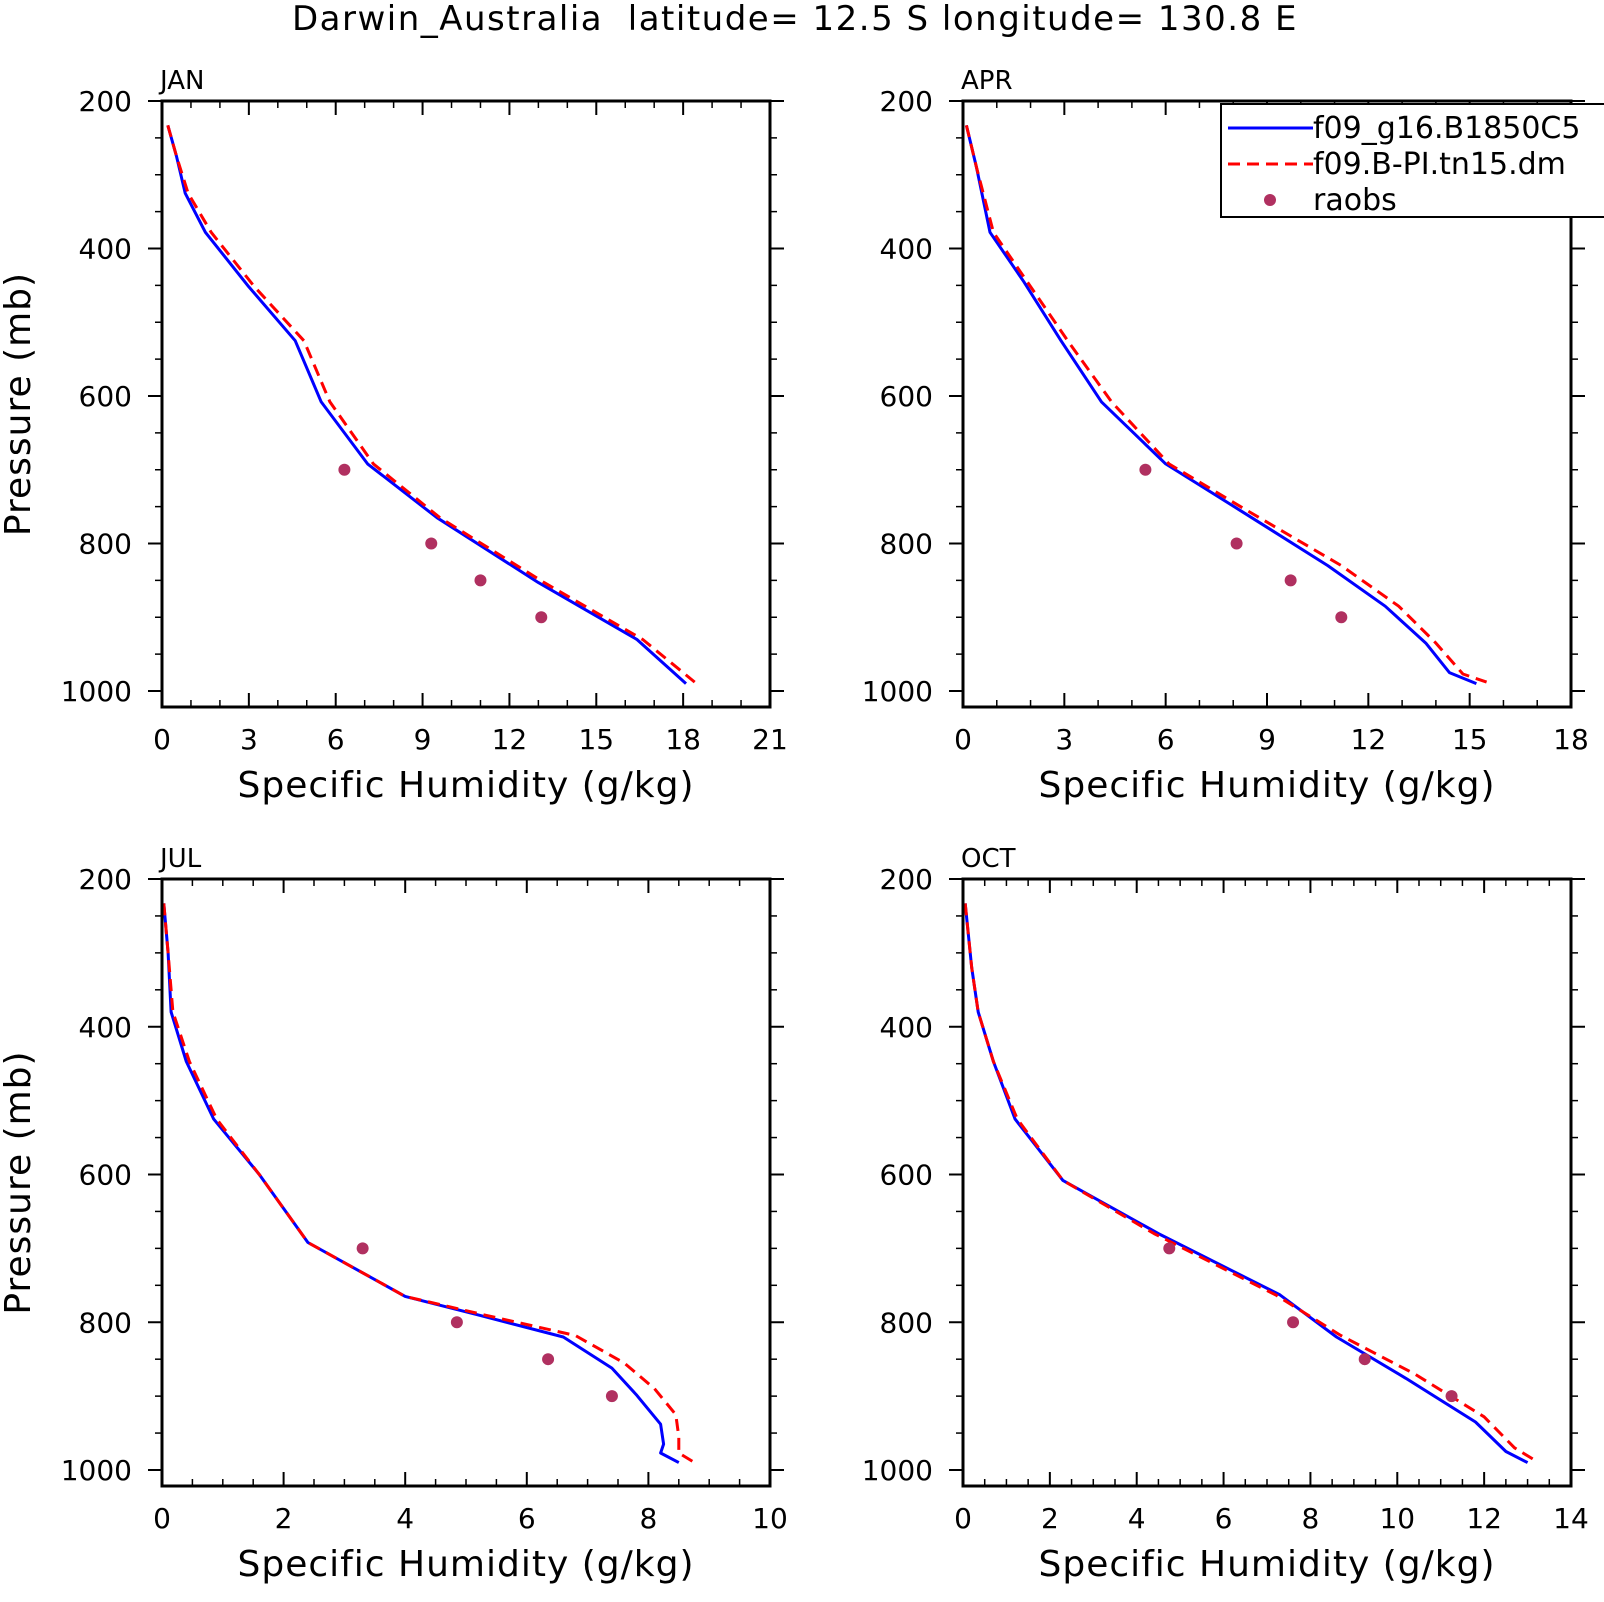 The image size is (1604, 1602). Describe the element at coordinates (987, 81) in the screenshot. I see `panel-label: APR` at that location.